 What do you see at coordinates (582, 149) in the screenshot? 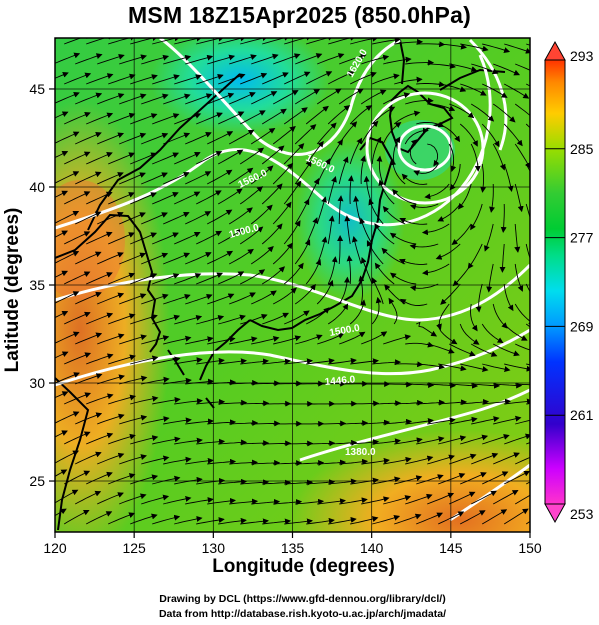
I see `colorbar-tick-label: 285` at bounding box center [582, 149].